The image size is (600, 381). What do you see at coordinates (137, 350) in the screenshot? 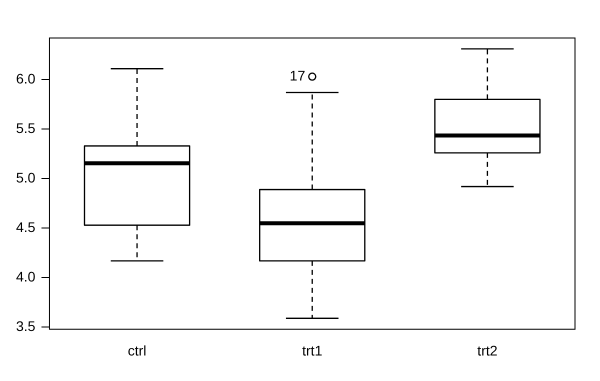
I see `x-tick-label: ctrl` at bounding box center [137, 350].